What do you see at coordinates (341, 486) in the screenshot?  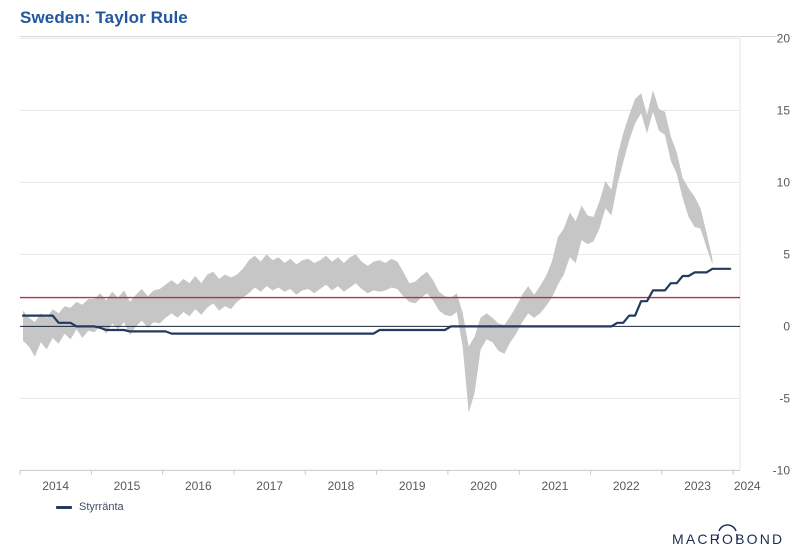 I see `svg-text: 2018` at bounding box center [341, 486].